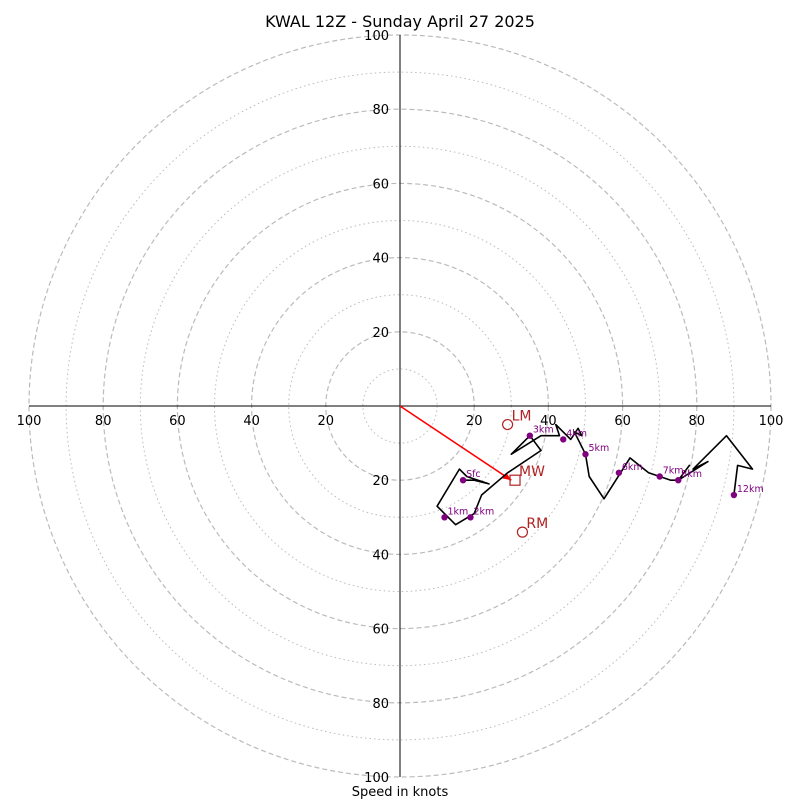 The image size is (800, 800). Describe the element at coordinates (473, 474) in the screenshot. I see `height-marker-label: Sfc` at that location.